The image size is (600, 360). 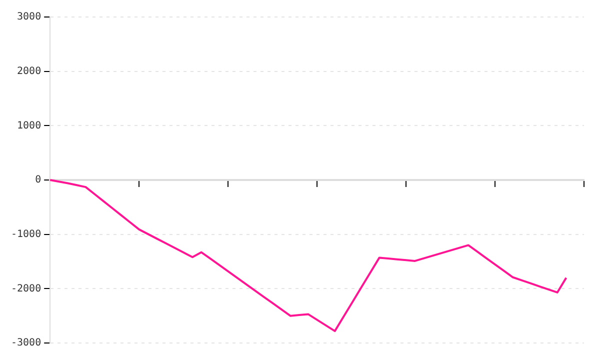 I want to click on y-tick-label: 3000, so click(x=29, y=17).